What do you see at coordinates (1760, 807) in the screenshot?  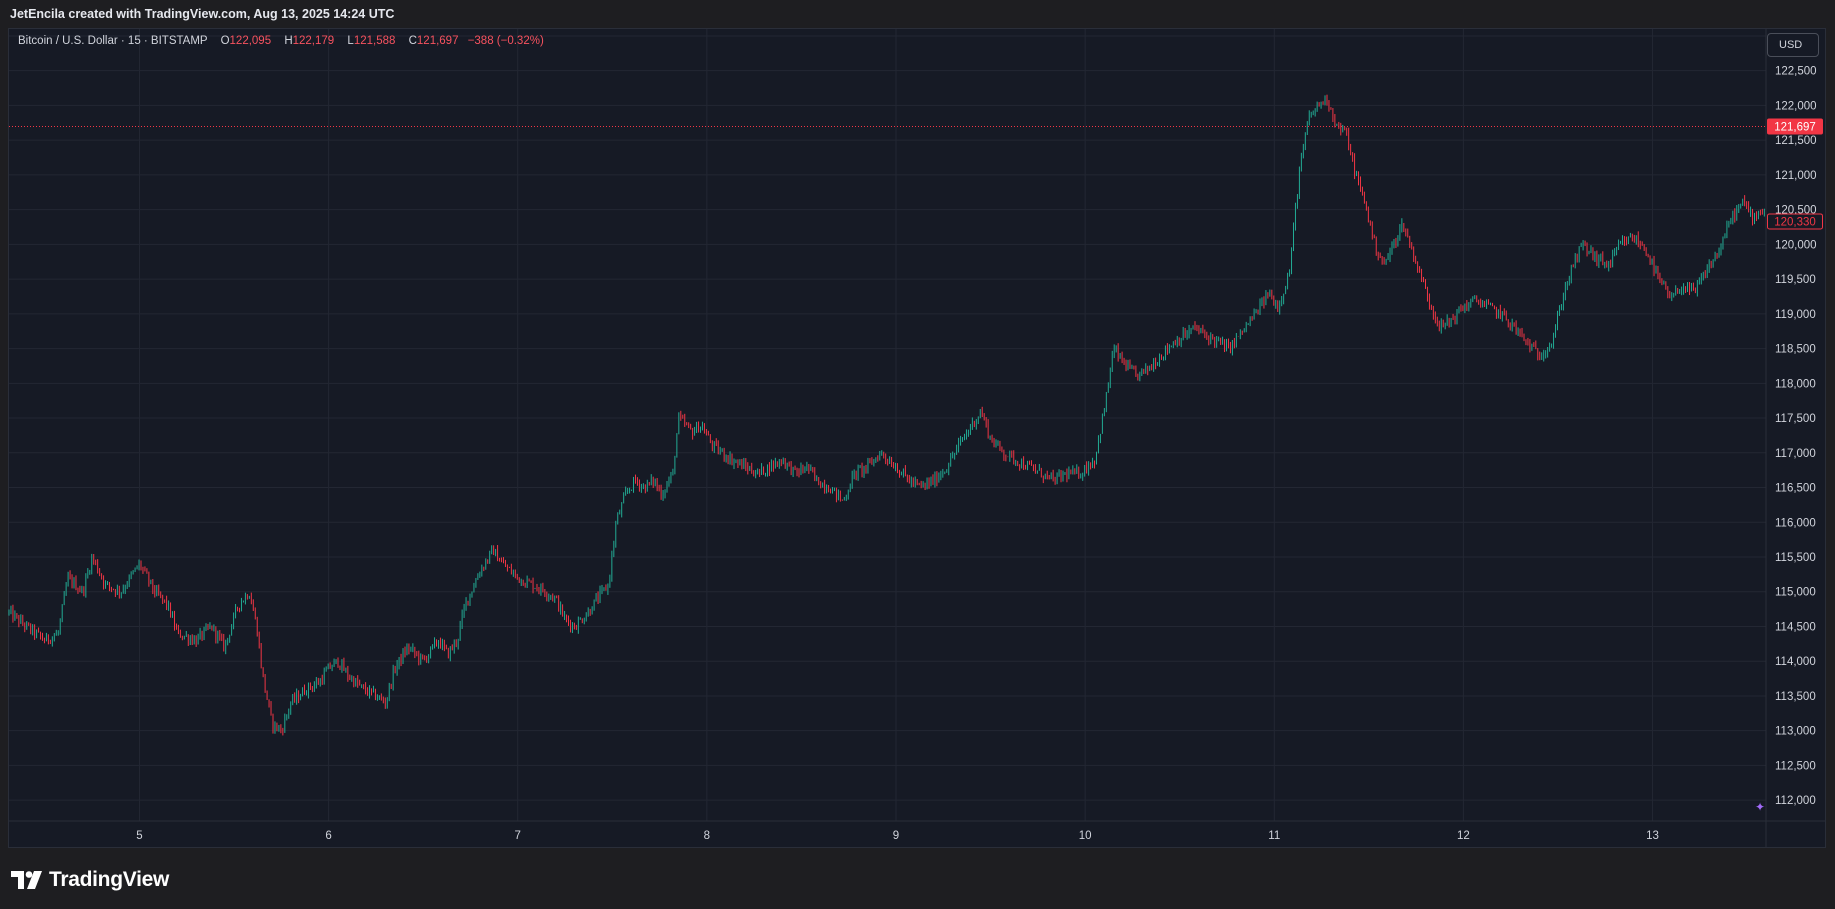 I see `sparkle-icon: ✦` at bounding box center [1760, 807].